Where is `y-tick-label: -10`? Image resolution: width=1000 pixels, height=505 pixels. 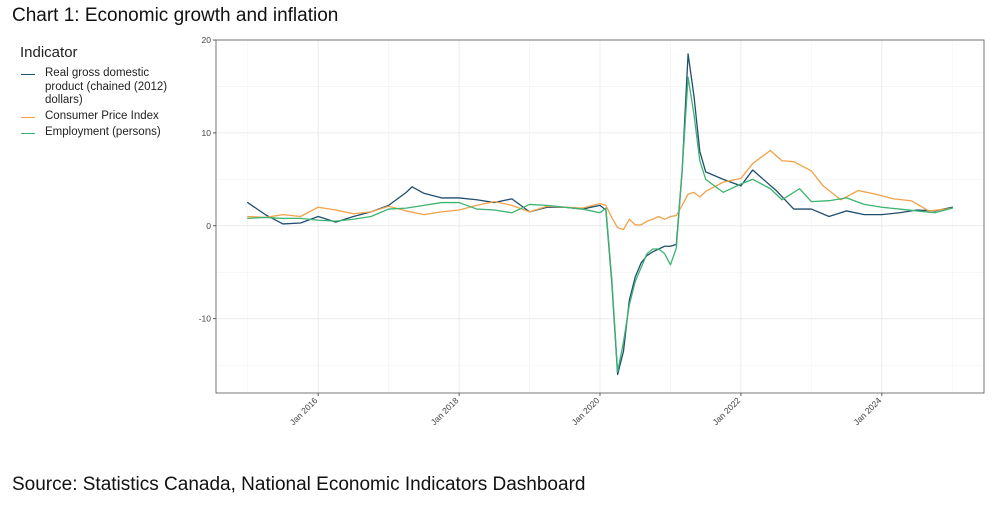 y-tick-label: -10 is located at coordinates (205, 319).